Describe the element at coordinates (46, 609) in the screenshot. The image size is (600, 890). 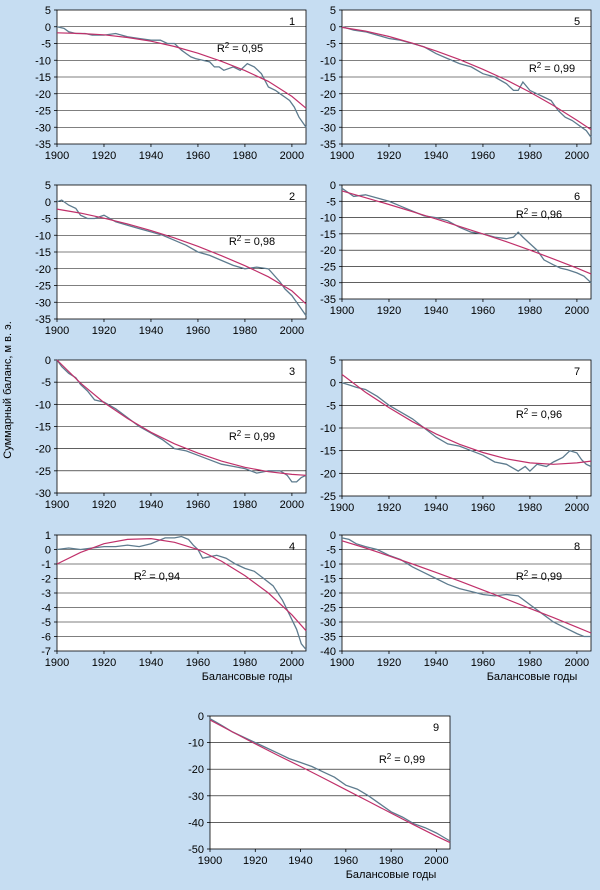
I see `y-tick-label: -4` at that location.